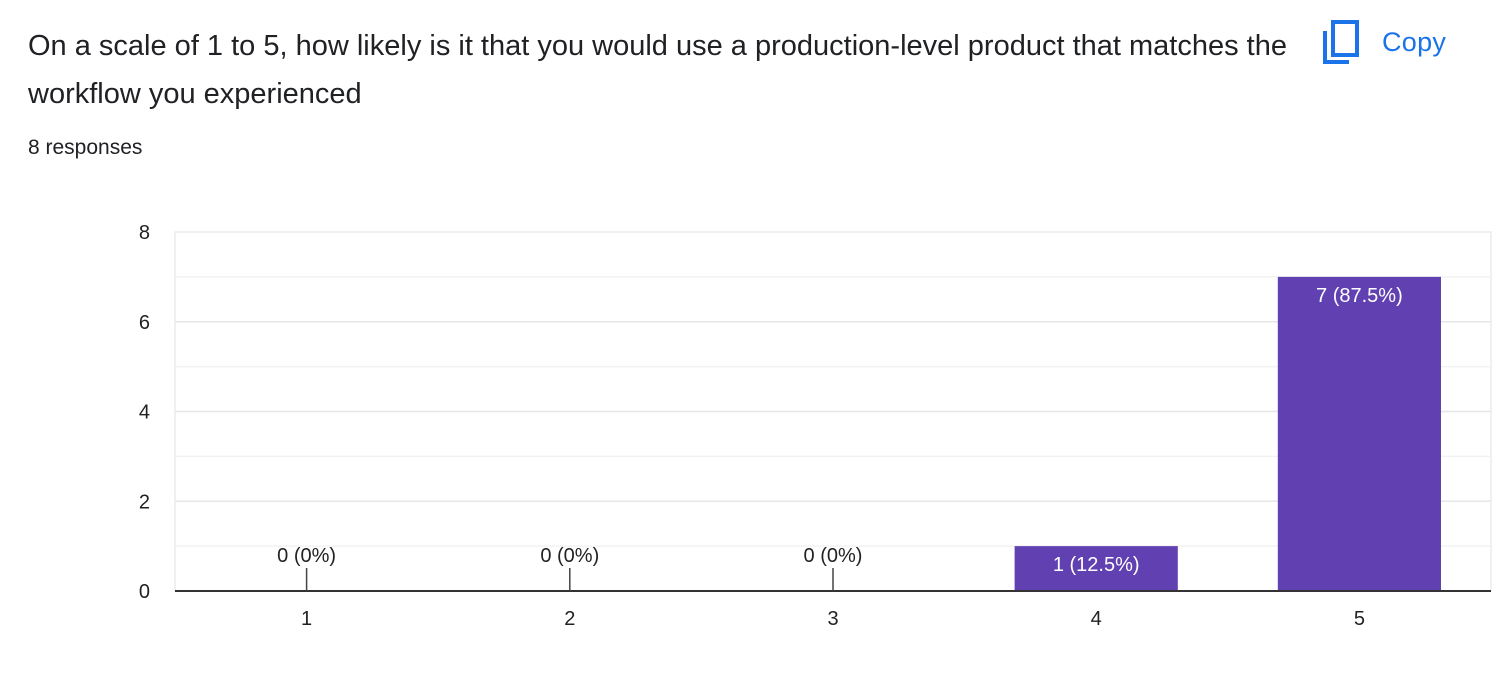  Describe the element at coordinates (1414, 41) in the screenshot. I see `copy-label: Copy` at that location.